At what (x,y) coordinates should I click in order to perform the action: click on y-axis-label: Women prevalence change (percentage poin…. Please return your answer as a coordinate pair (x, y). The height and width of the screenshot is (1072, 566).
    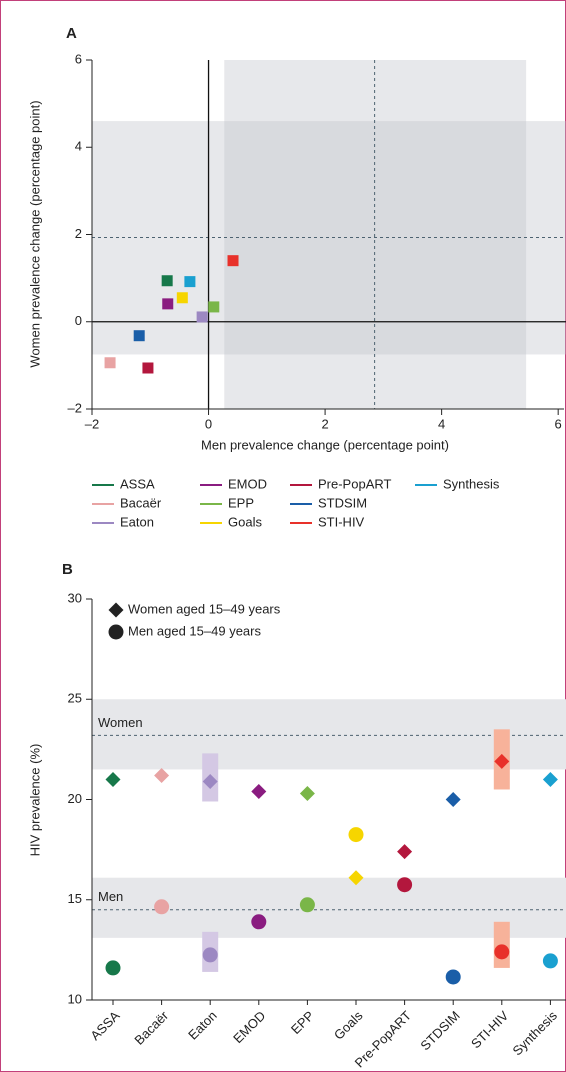
    Looking at the image, I should click on (34, 233).